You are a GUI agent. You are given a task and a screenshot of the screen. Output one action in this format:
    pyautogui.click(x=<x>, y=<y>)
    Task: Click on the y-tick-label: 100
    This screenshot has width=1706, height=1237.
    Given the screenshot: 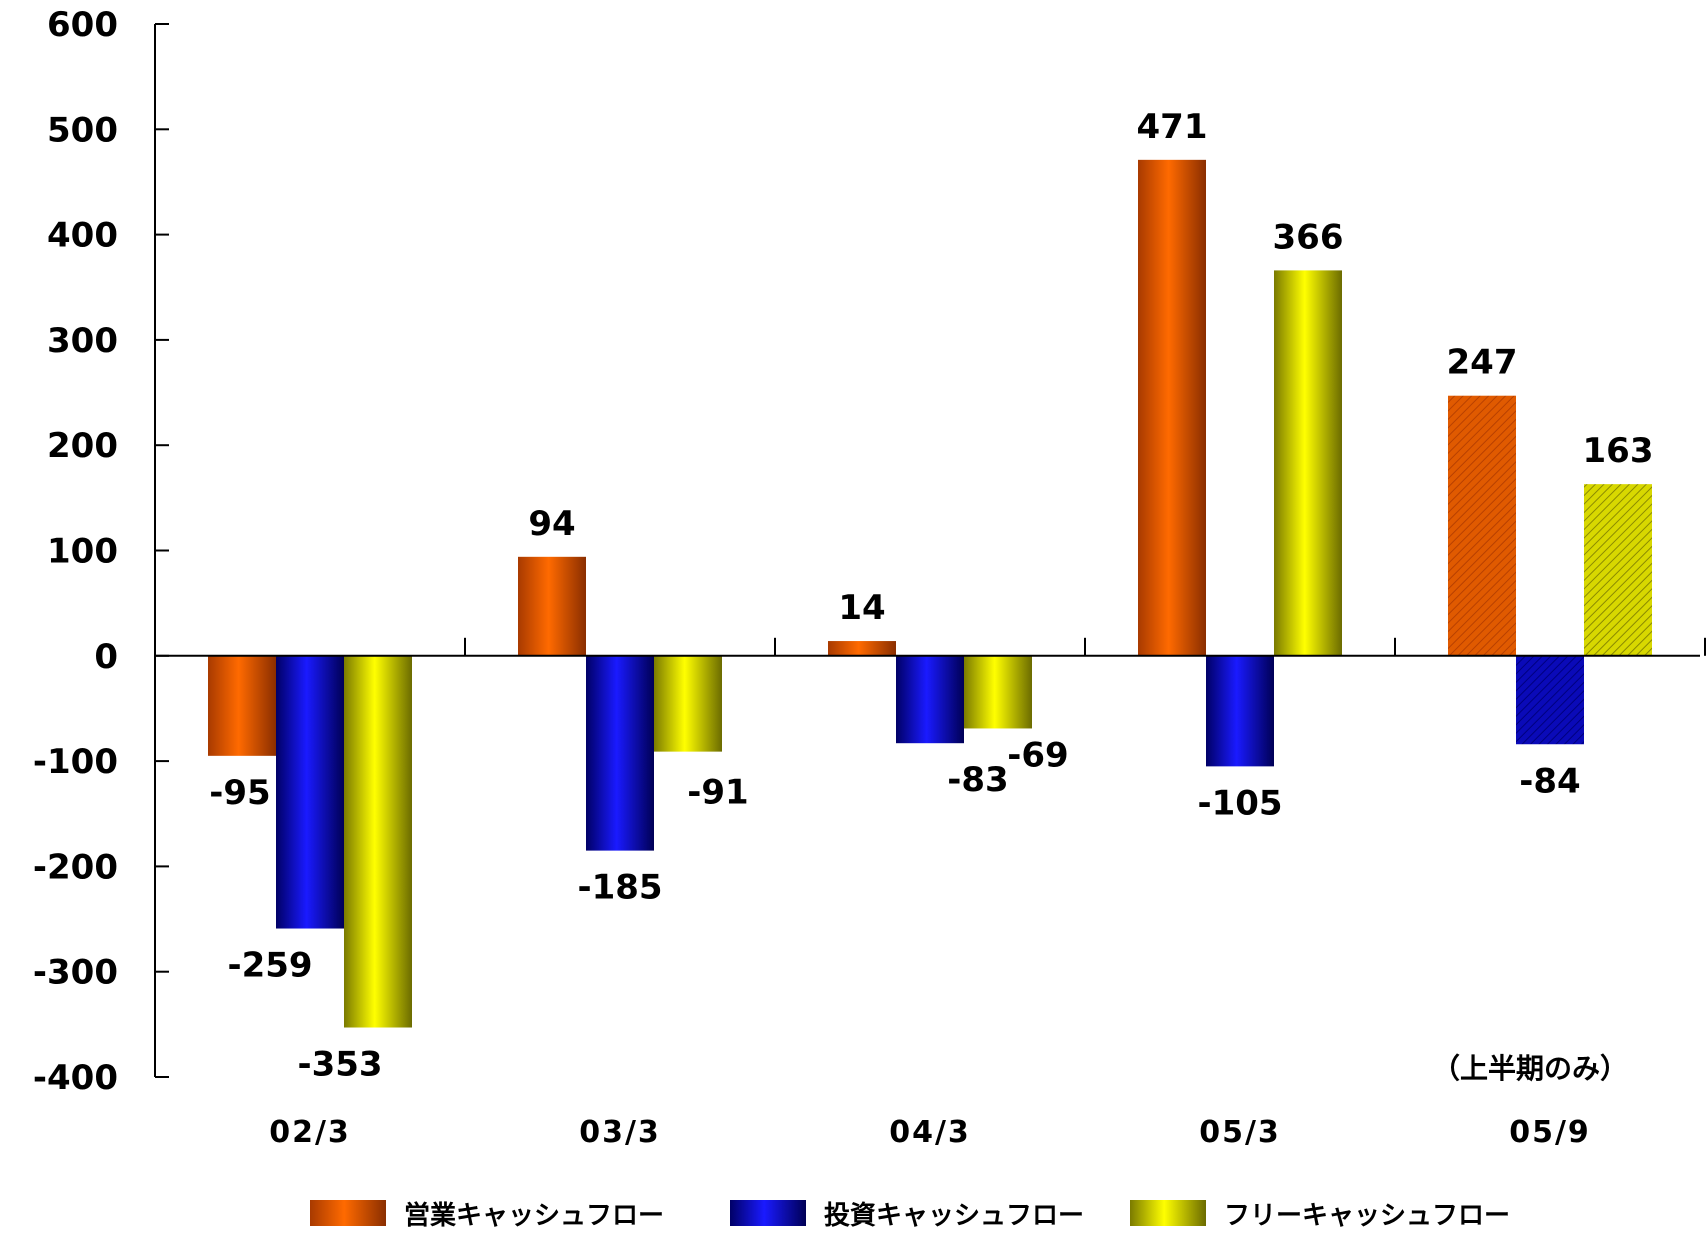 What is the action you would take?
    pyautogui.click(x=82, y=552)
    